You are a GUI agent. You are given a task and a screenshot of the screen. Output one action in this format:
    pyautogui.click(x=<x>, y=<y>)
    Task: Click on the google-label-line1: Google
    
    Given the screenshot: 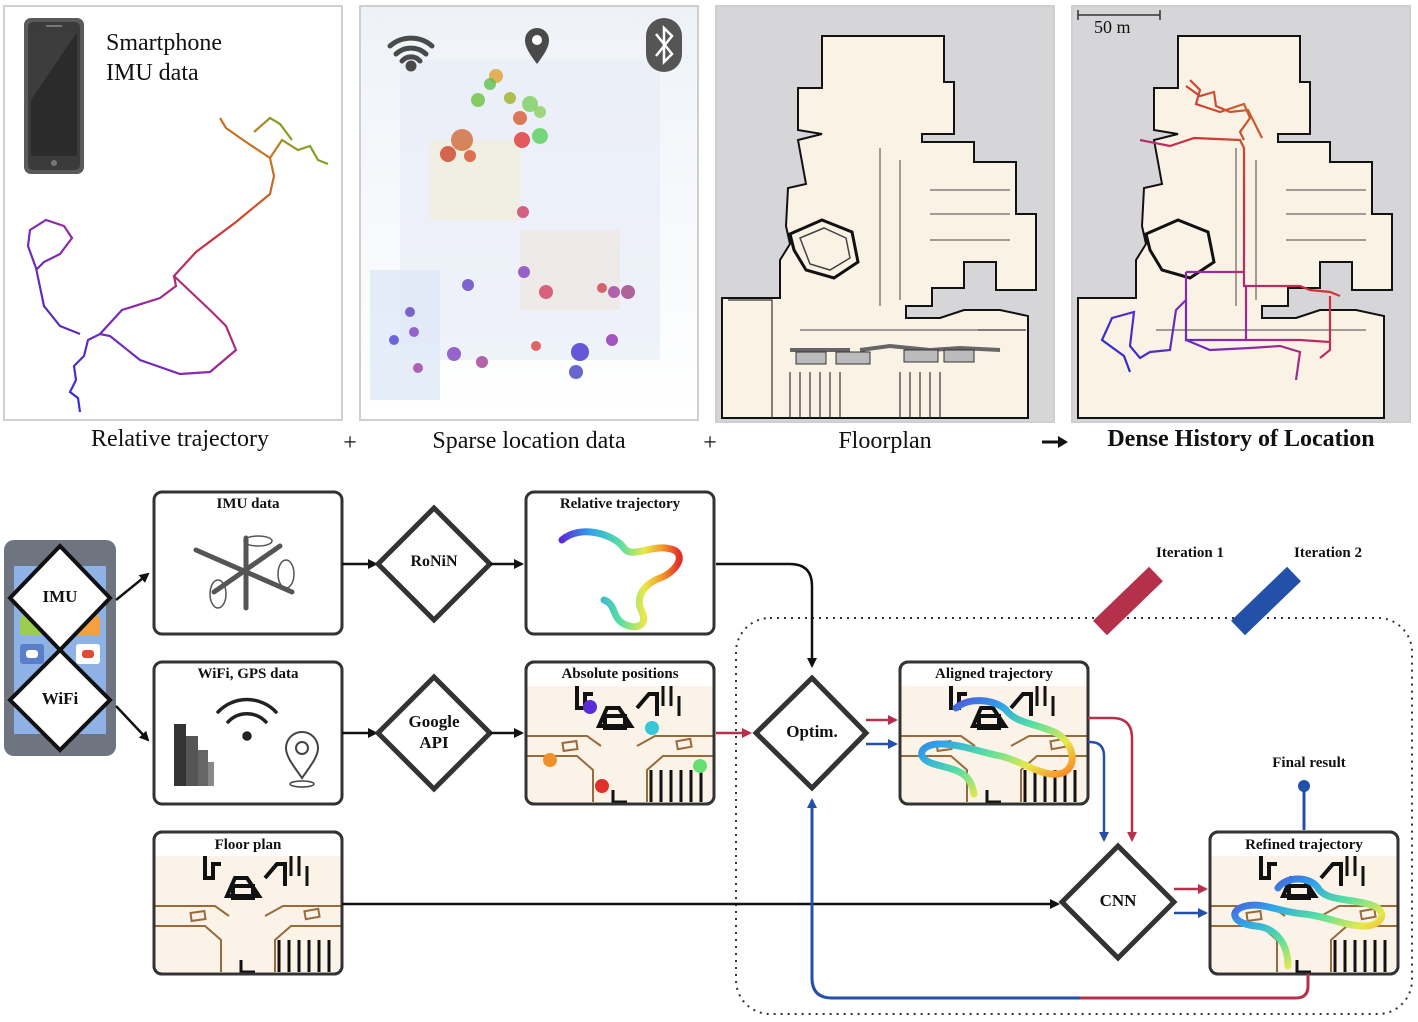 What is the action you would take?
    pyautogui.click(x=434, y=721)
    